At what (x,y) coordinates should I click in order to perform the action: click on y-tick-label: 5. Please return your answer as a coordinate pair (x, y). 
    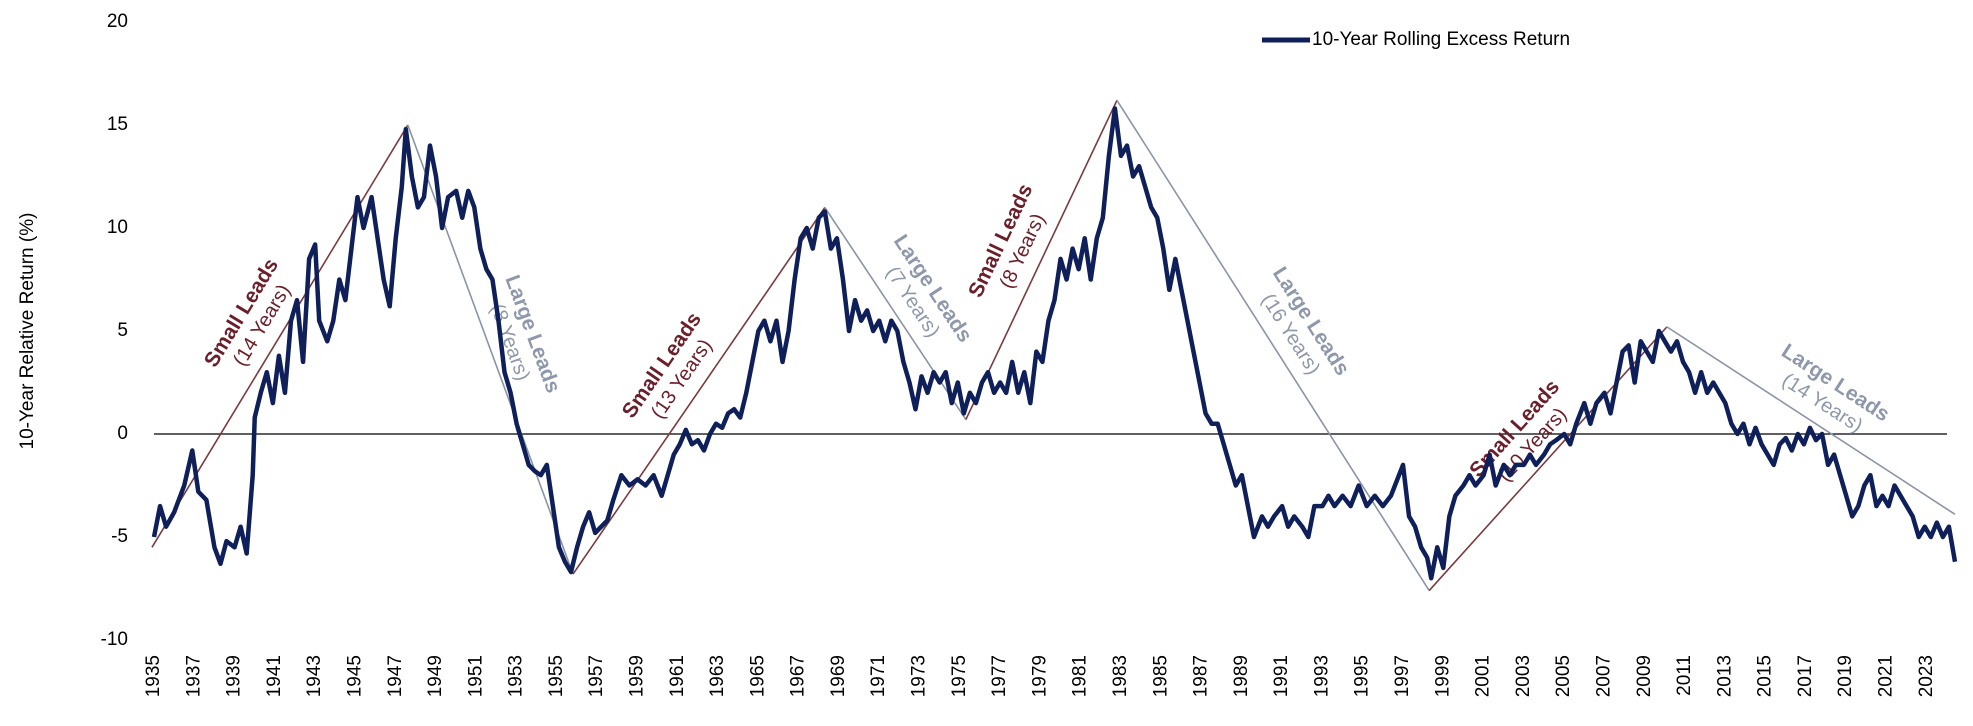
    Looking at the image, I should click on (122, 330).